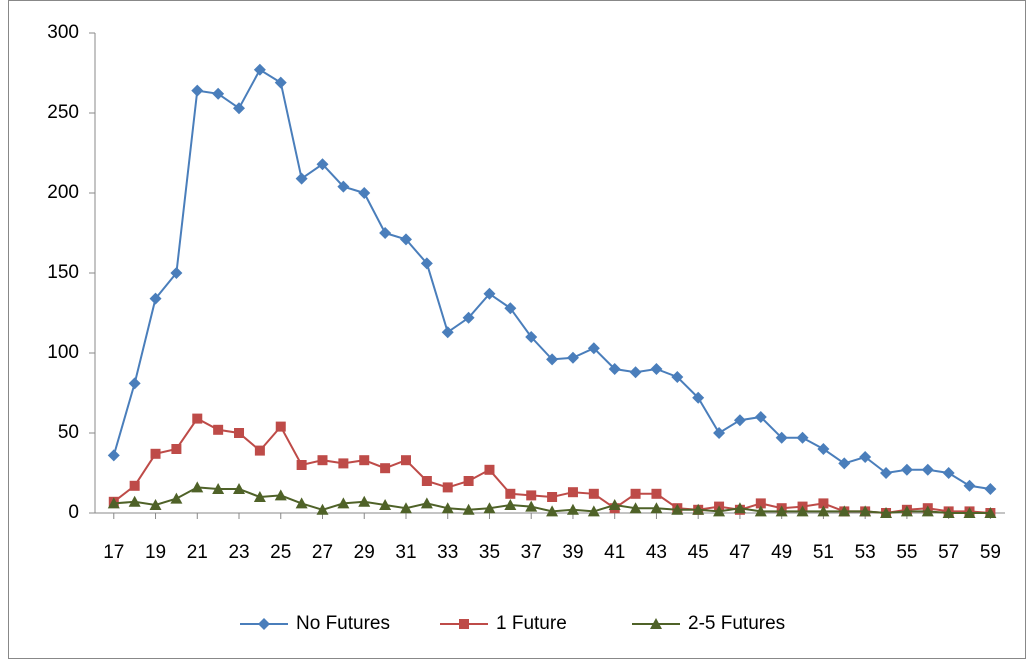 The width and height of the screenshot is (1026, 659). I want to click on x-tick-label: 23, so click(238, 552).